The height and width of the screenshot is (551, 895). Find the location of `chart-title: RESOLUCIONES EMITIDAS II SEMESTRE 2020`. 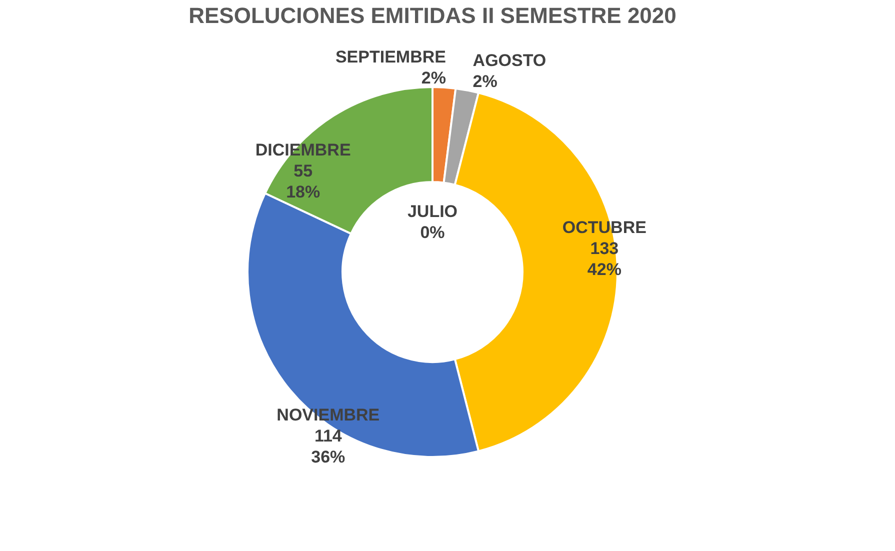

chart-title: RESOLUCIONES EMITIDAS II SEMESTRE 2020 is located at coordinates (432, 15).